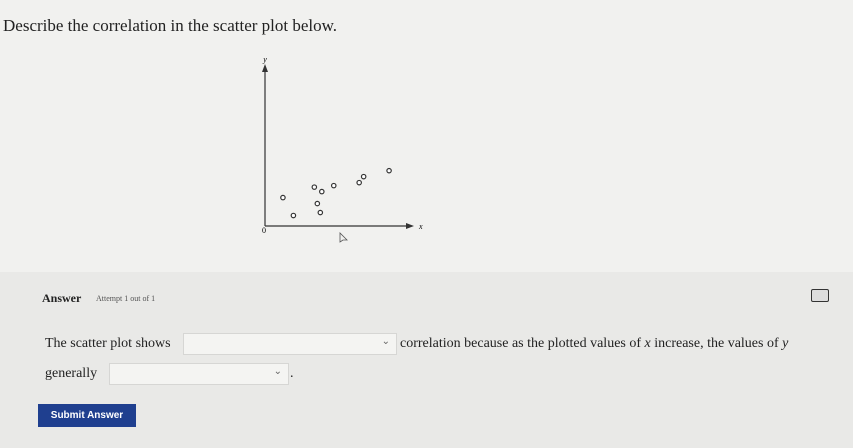 This screenshot has height=448, width=853. I want to click on scatter-plot: y x 0, so click(342, 149).